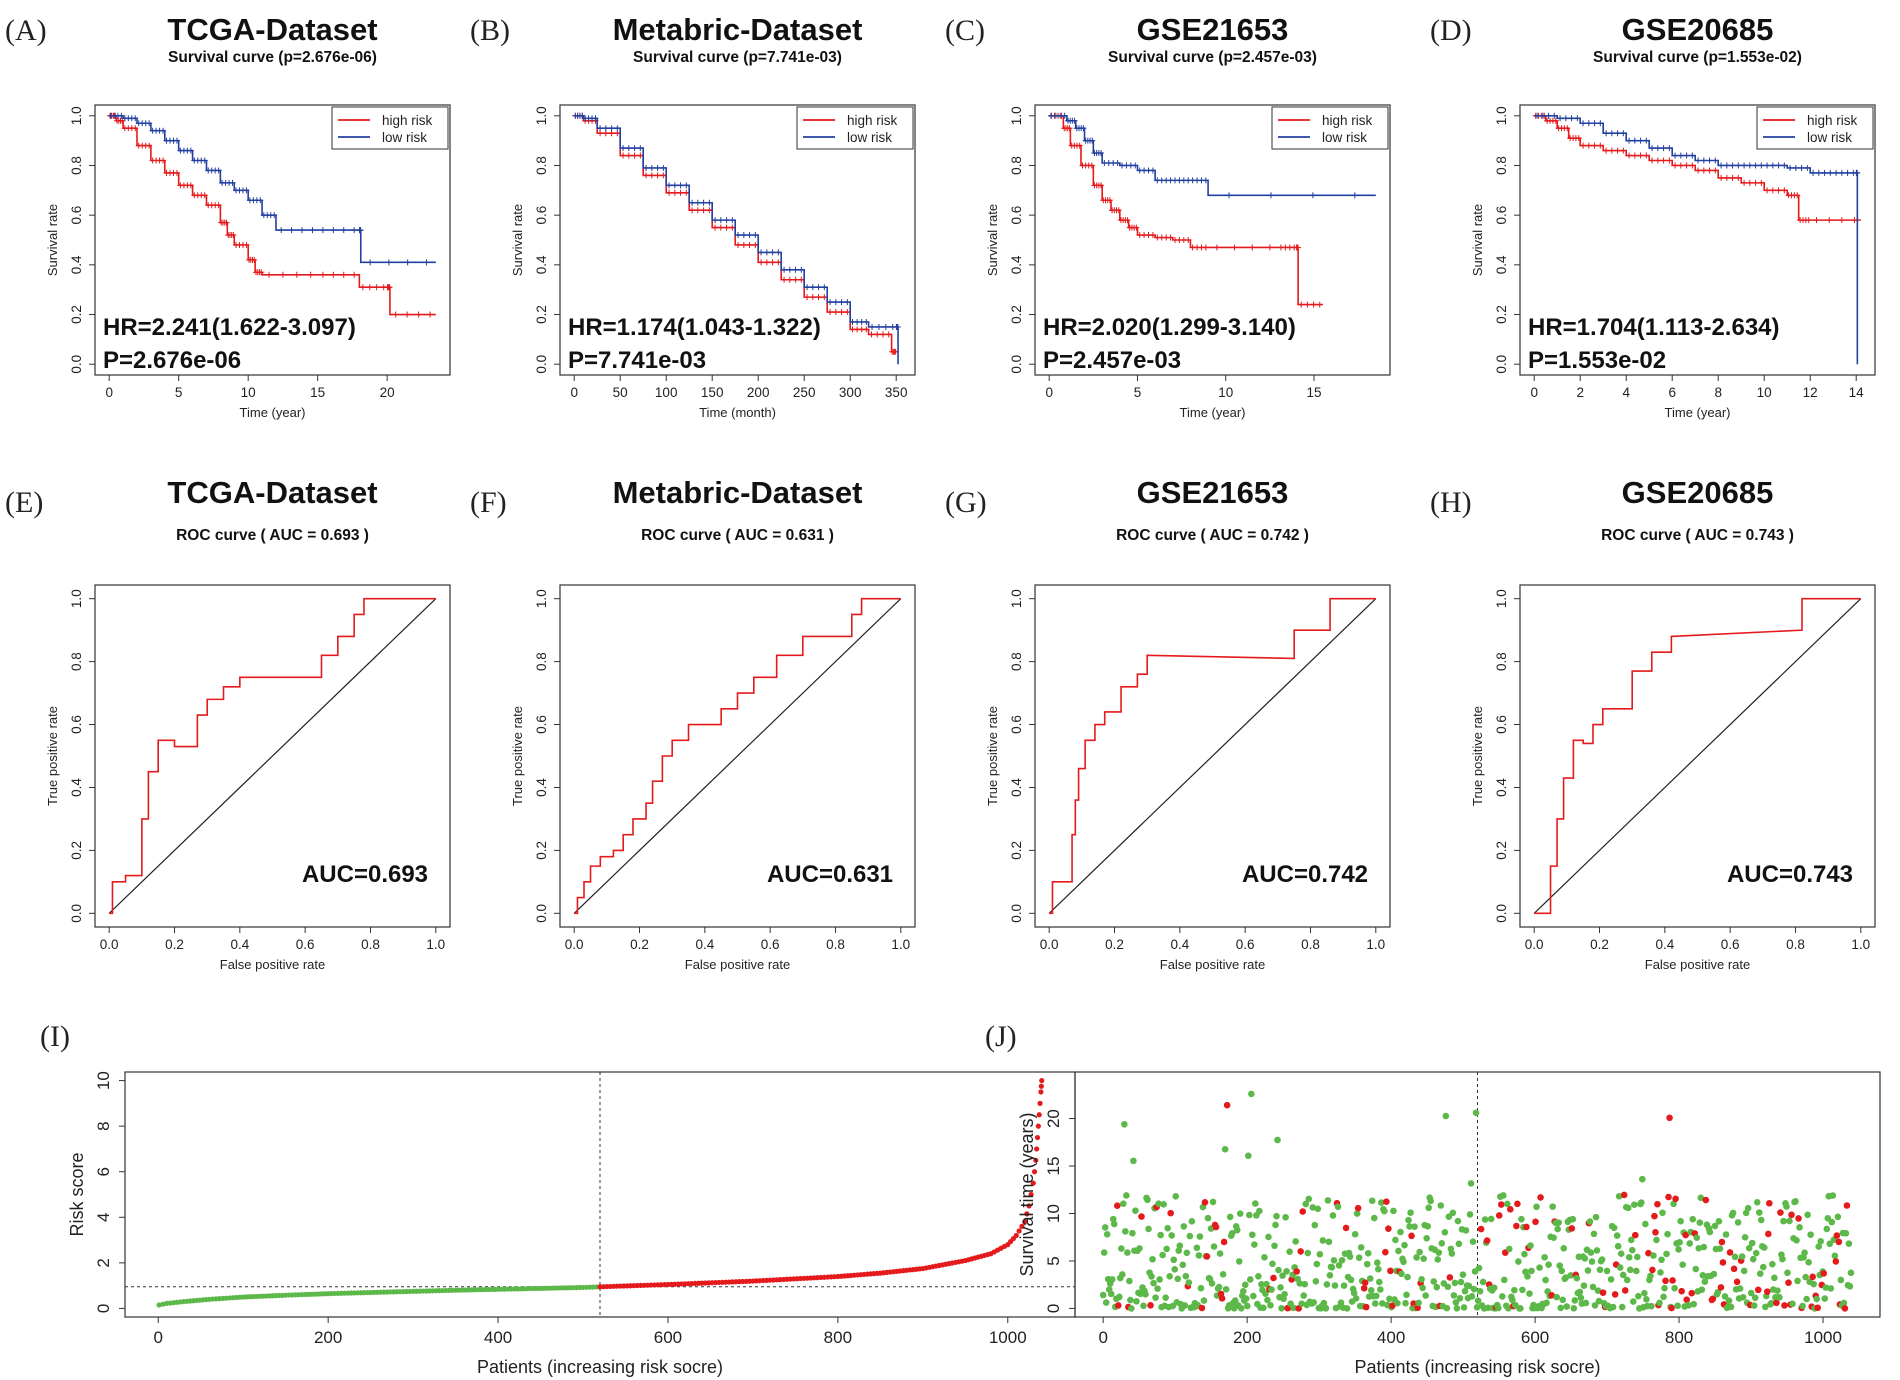 This screenshot has width=1900, height=1380. What do you see at coordinates (76, 364) in the screenshot?
I see `y-tick-label: 0.0` at bounding box center [76, 364].